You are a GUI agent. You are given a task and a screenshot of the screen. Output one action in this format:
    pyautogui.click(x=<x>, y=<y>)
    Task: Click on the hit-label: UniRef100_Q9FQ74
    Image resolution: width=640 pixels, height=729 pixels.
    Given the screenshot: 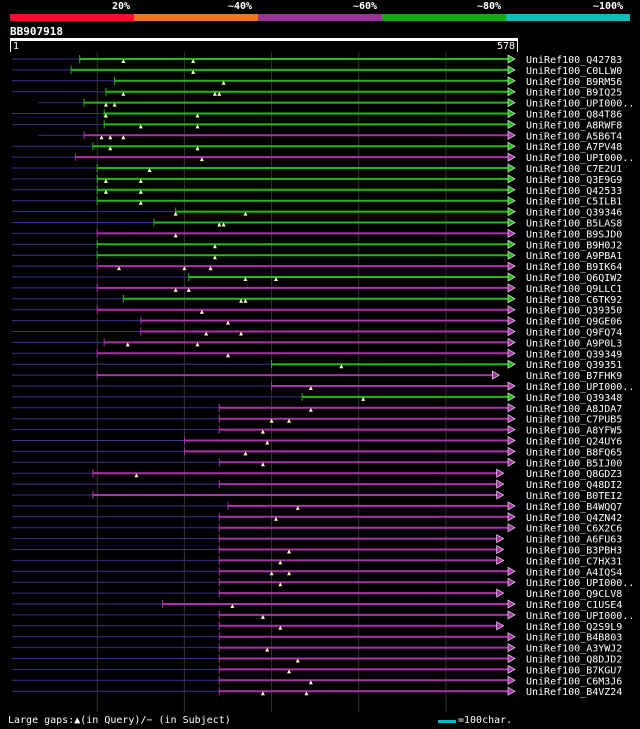 What is the action you would take?
    pyautogui.click(x=574, y=333)
    